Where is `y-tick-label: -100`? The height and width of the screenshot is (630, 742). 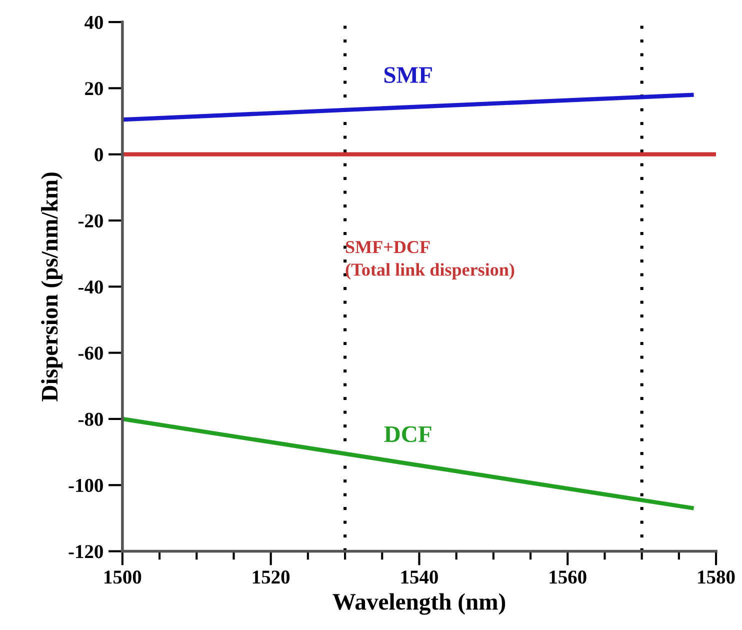
y-tick-label: -100 is located at coordinates (85, 485).